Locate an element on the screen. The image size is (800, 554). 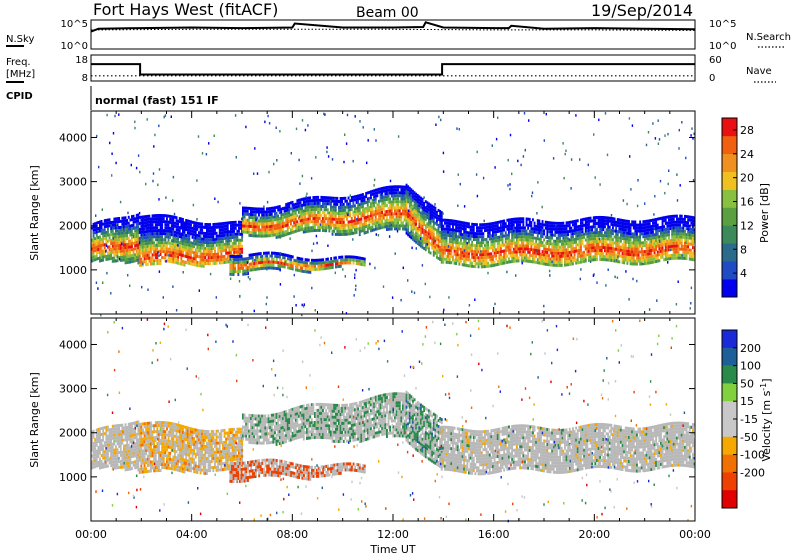
power-colorbar-tick-label: 20 is located at coordinates (747, 178).